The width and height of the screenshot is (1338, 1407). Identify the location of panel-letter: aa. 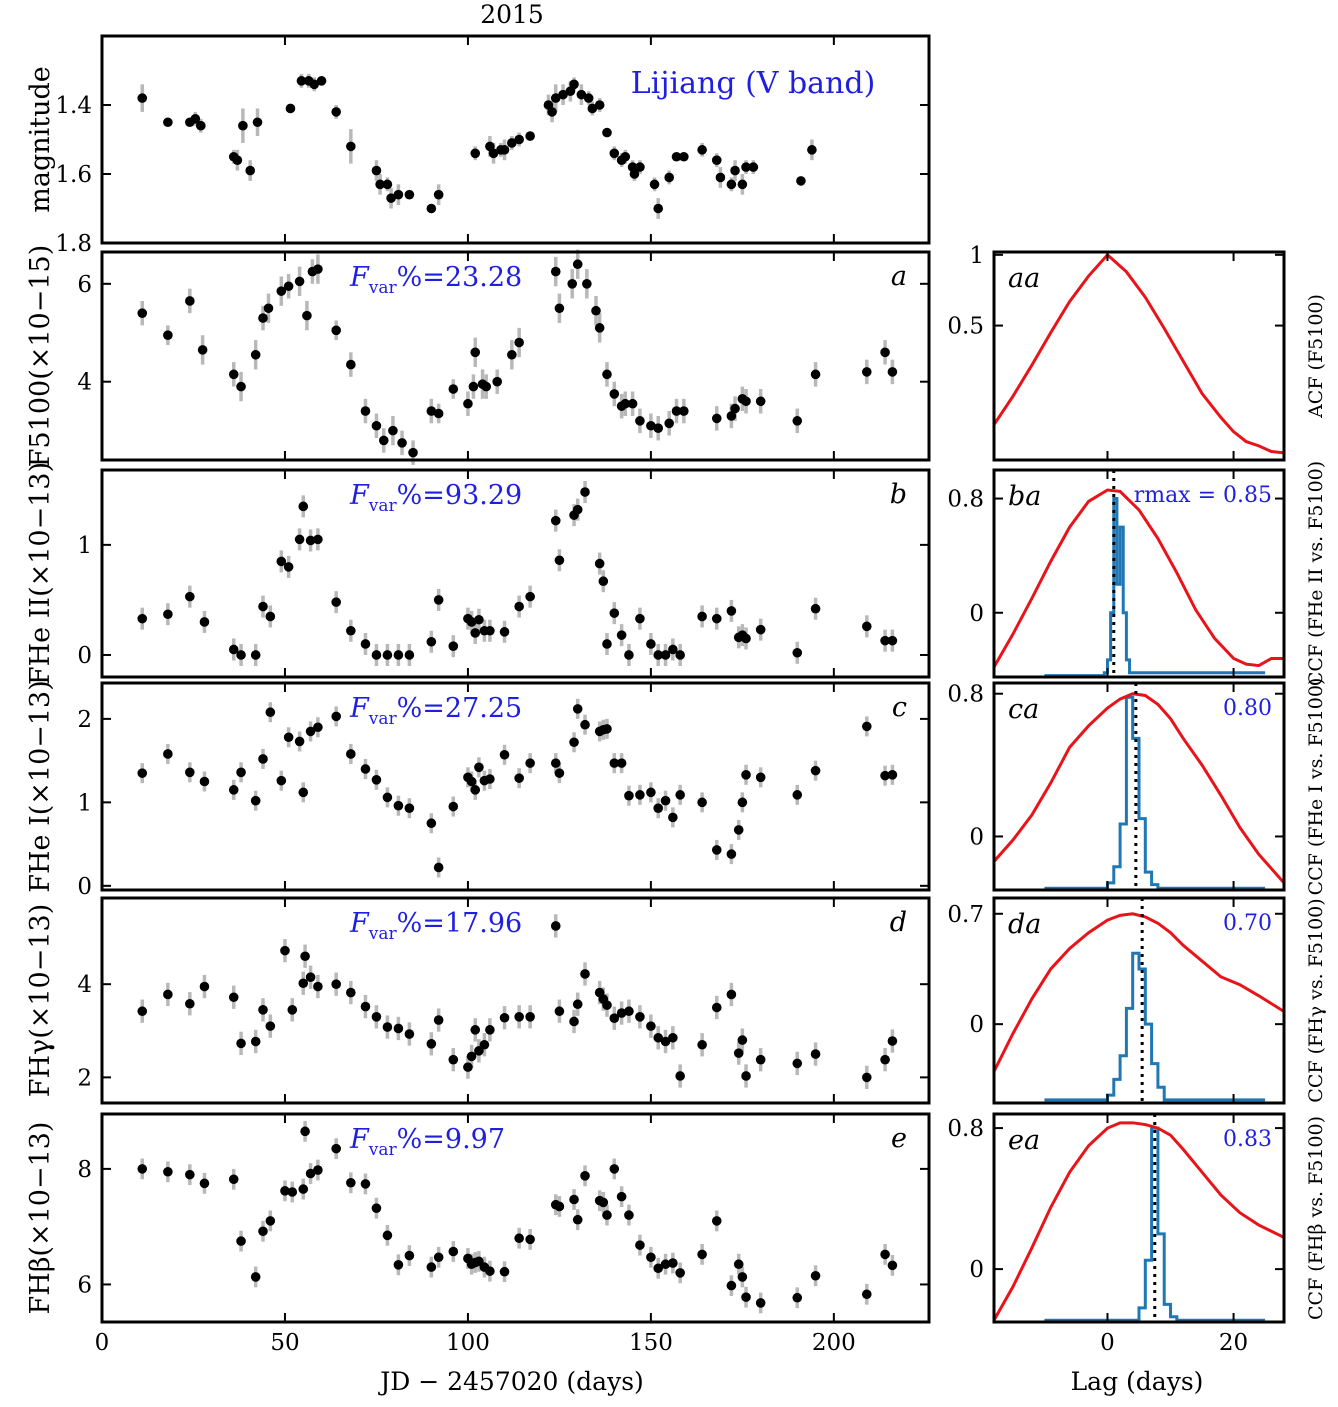
(1024, 278).